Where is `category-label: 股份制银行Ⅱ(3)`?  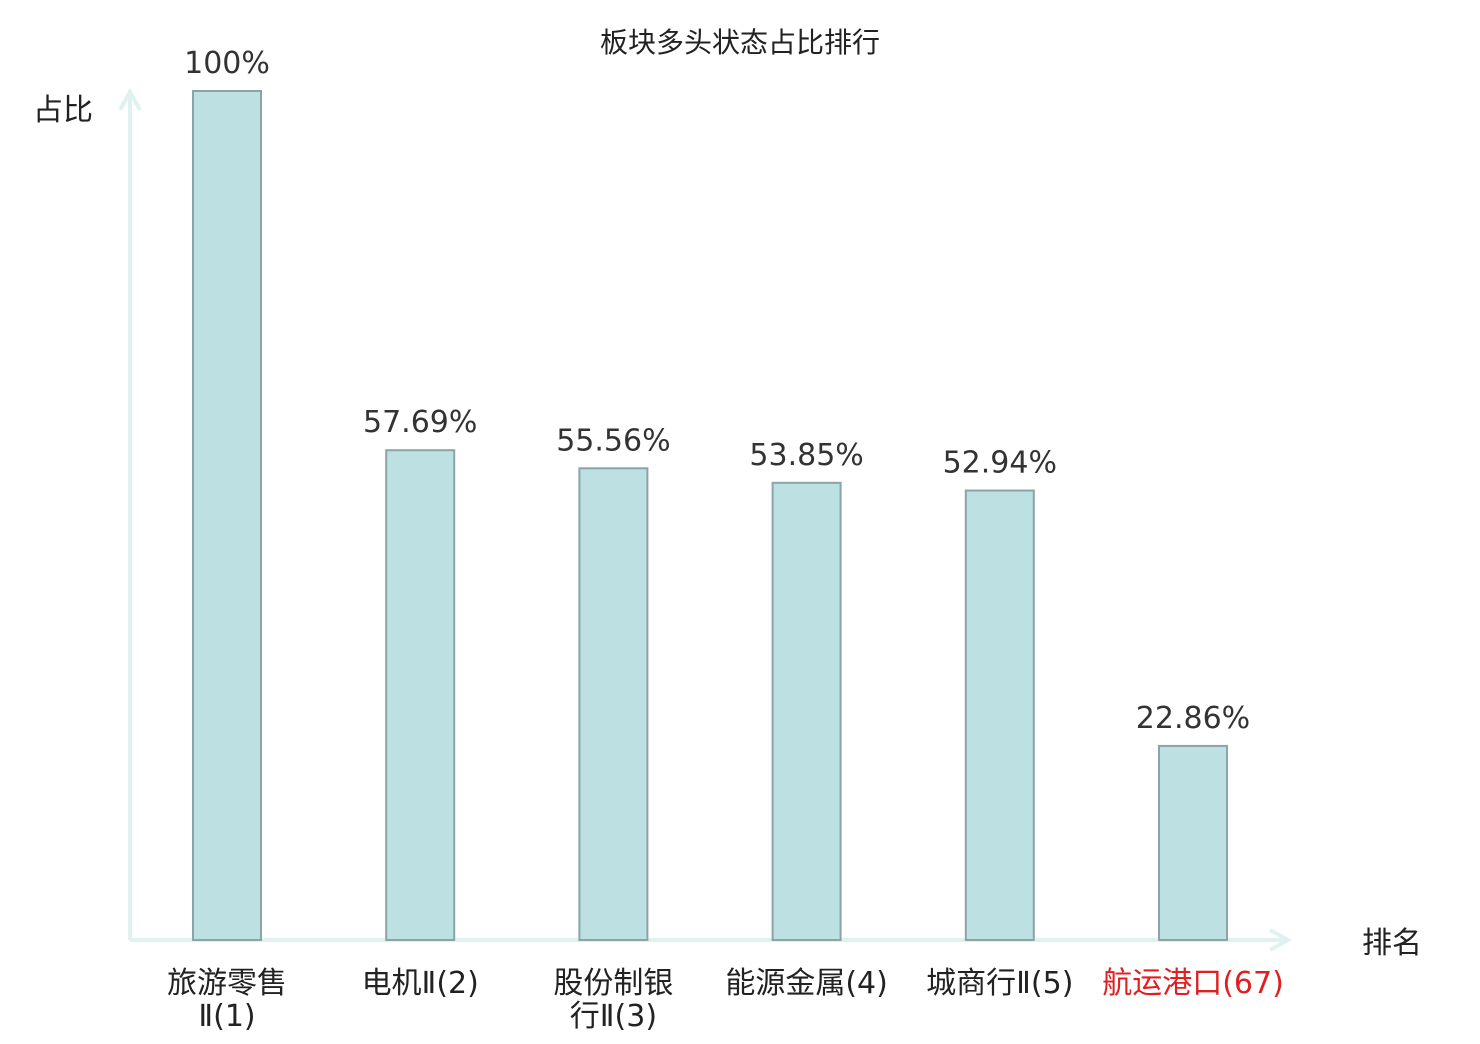 category-label: 股份制银行Ⅱ(3) is located at coordinates (613, 1000).